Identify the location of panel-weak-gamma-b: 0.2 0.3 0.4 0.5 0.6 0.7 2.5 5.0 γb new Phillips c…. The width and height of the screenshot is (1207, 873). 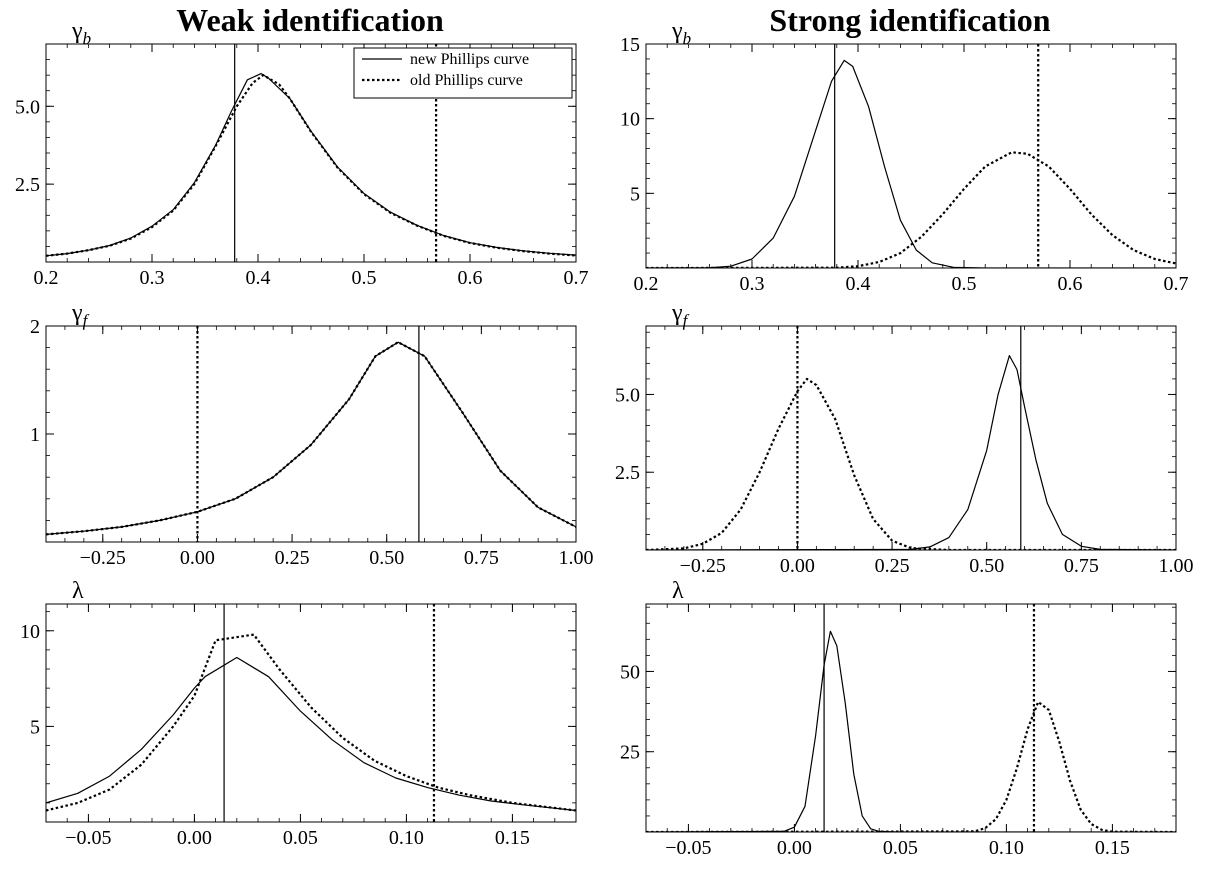
(302, 153).